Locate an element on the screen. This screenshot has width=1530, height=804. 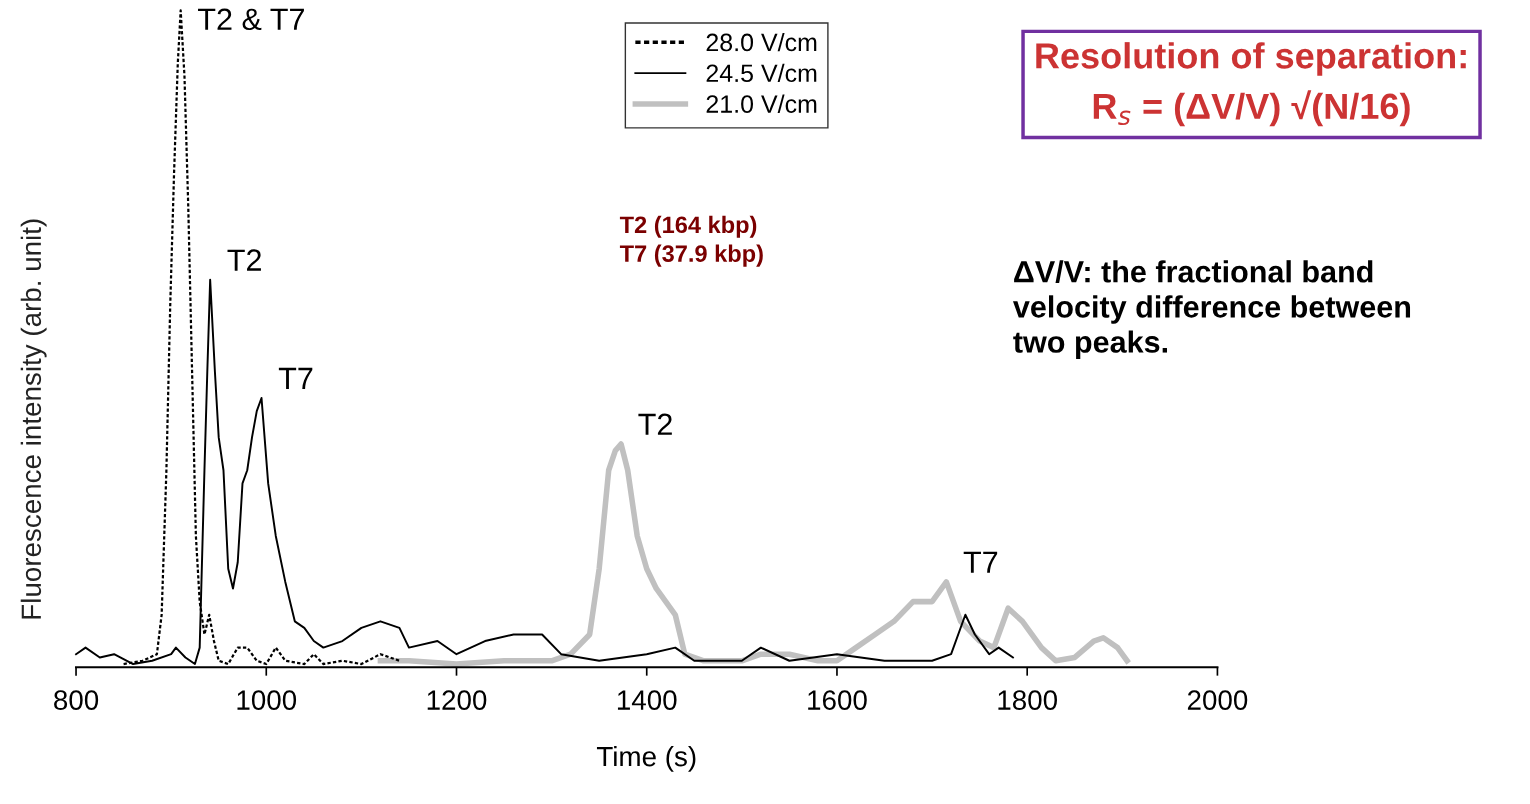
annotation: T2 & T7 is located at coordinates (251, 19).